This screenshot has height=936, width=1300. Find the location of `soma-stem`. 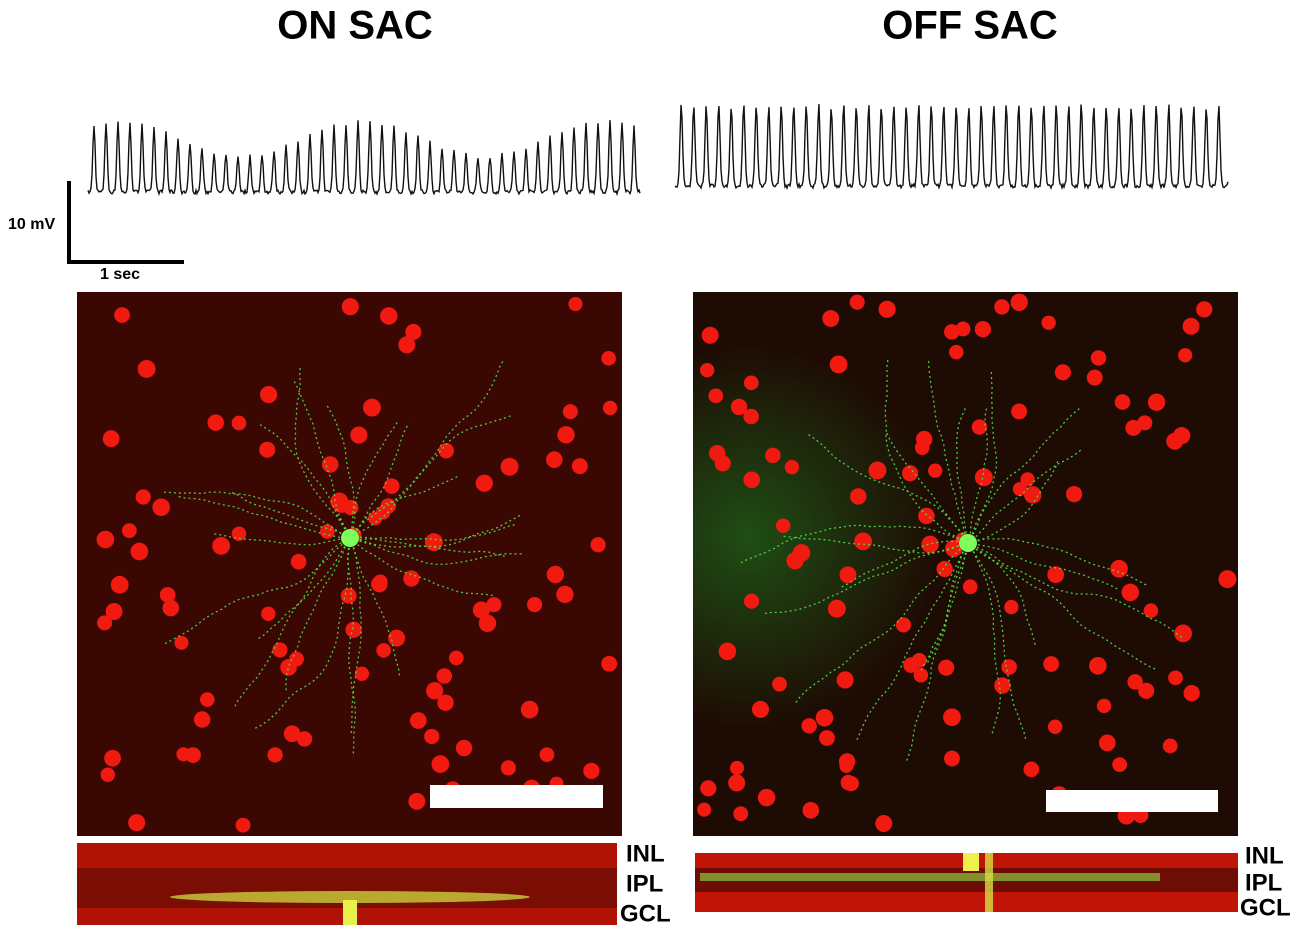

soma-stem is located at coordinates (971, 862).